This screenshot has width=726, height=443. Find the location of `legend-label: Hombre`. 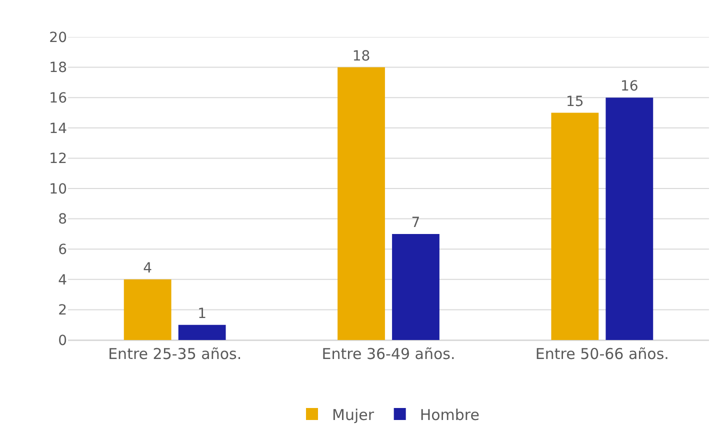

legend-label: Hombre is located at coordinates (450, 415).